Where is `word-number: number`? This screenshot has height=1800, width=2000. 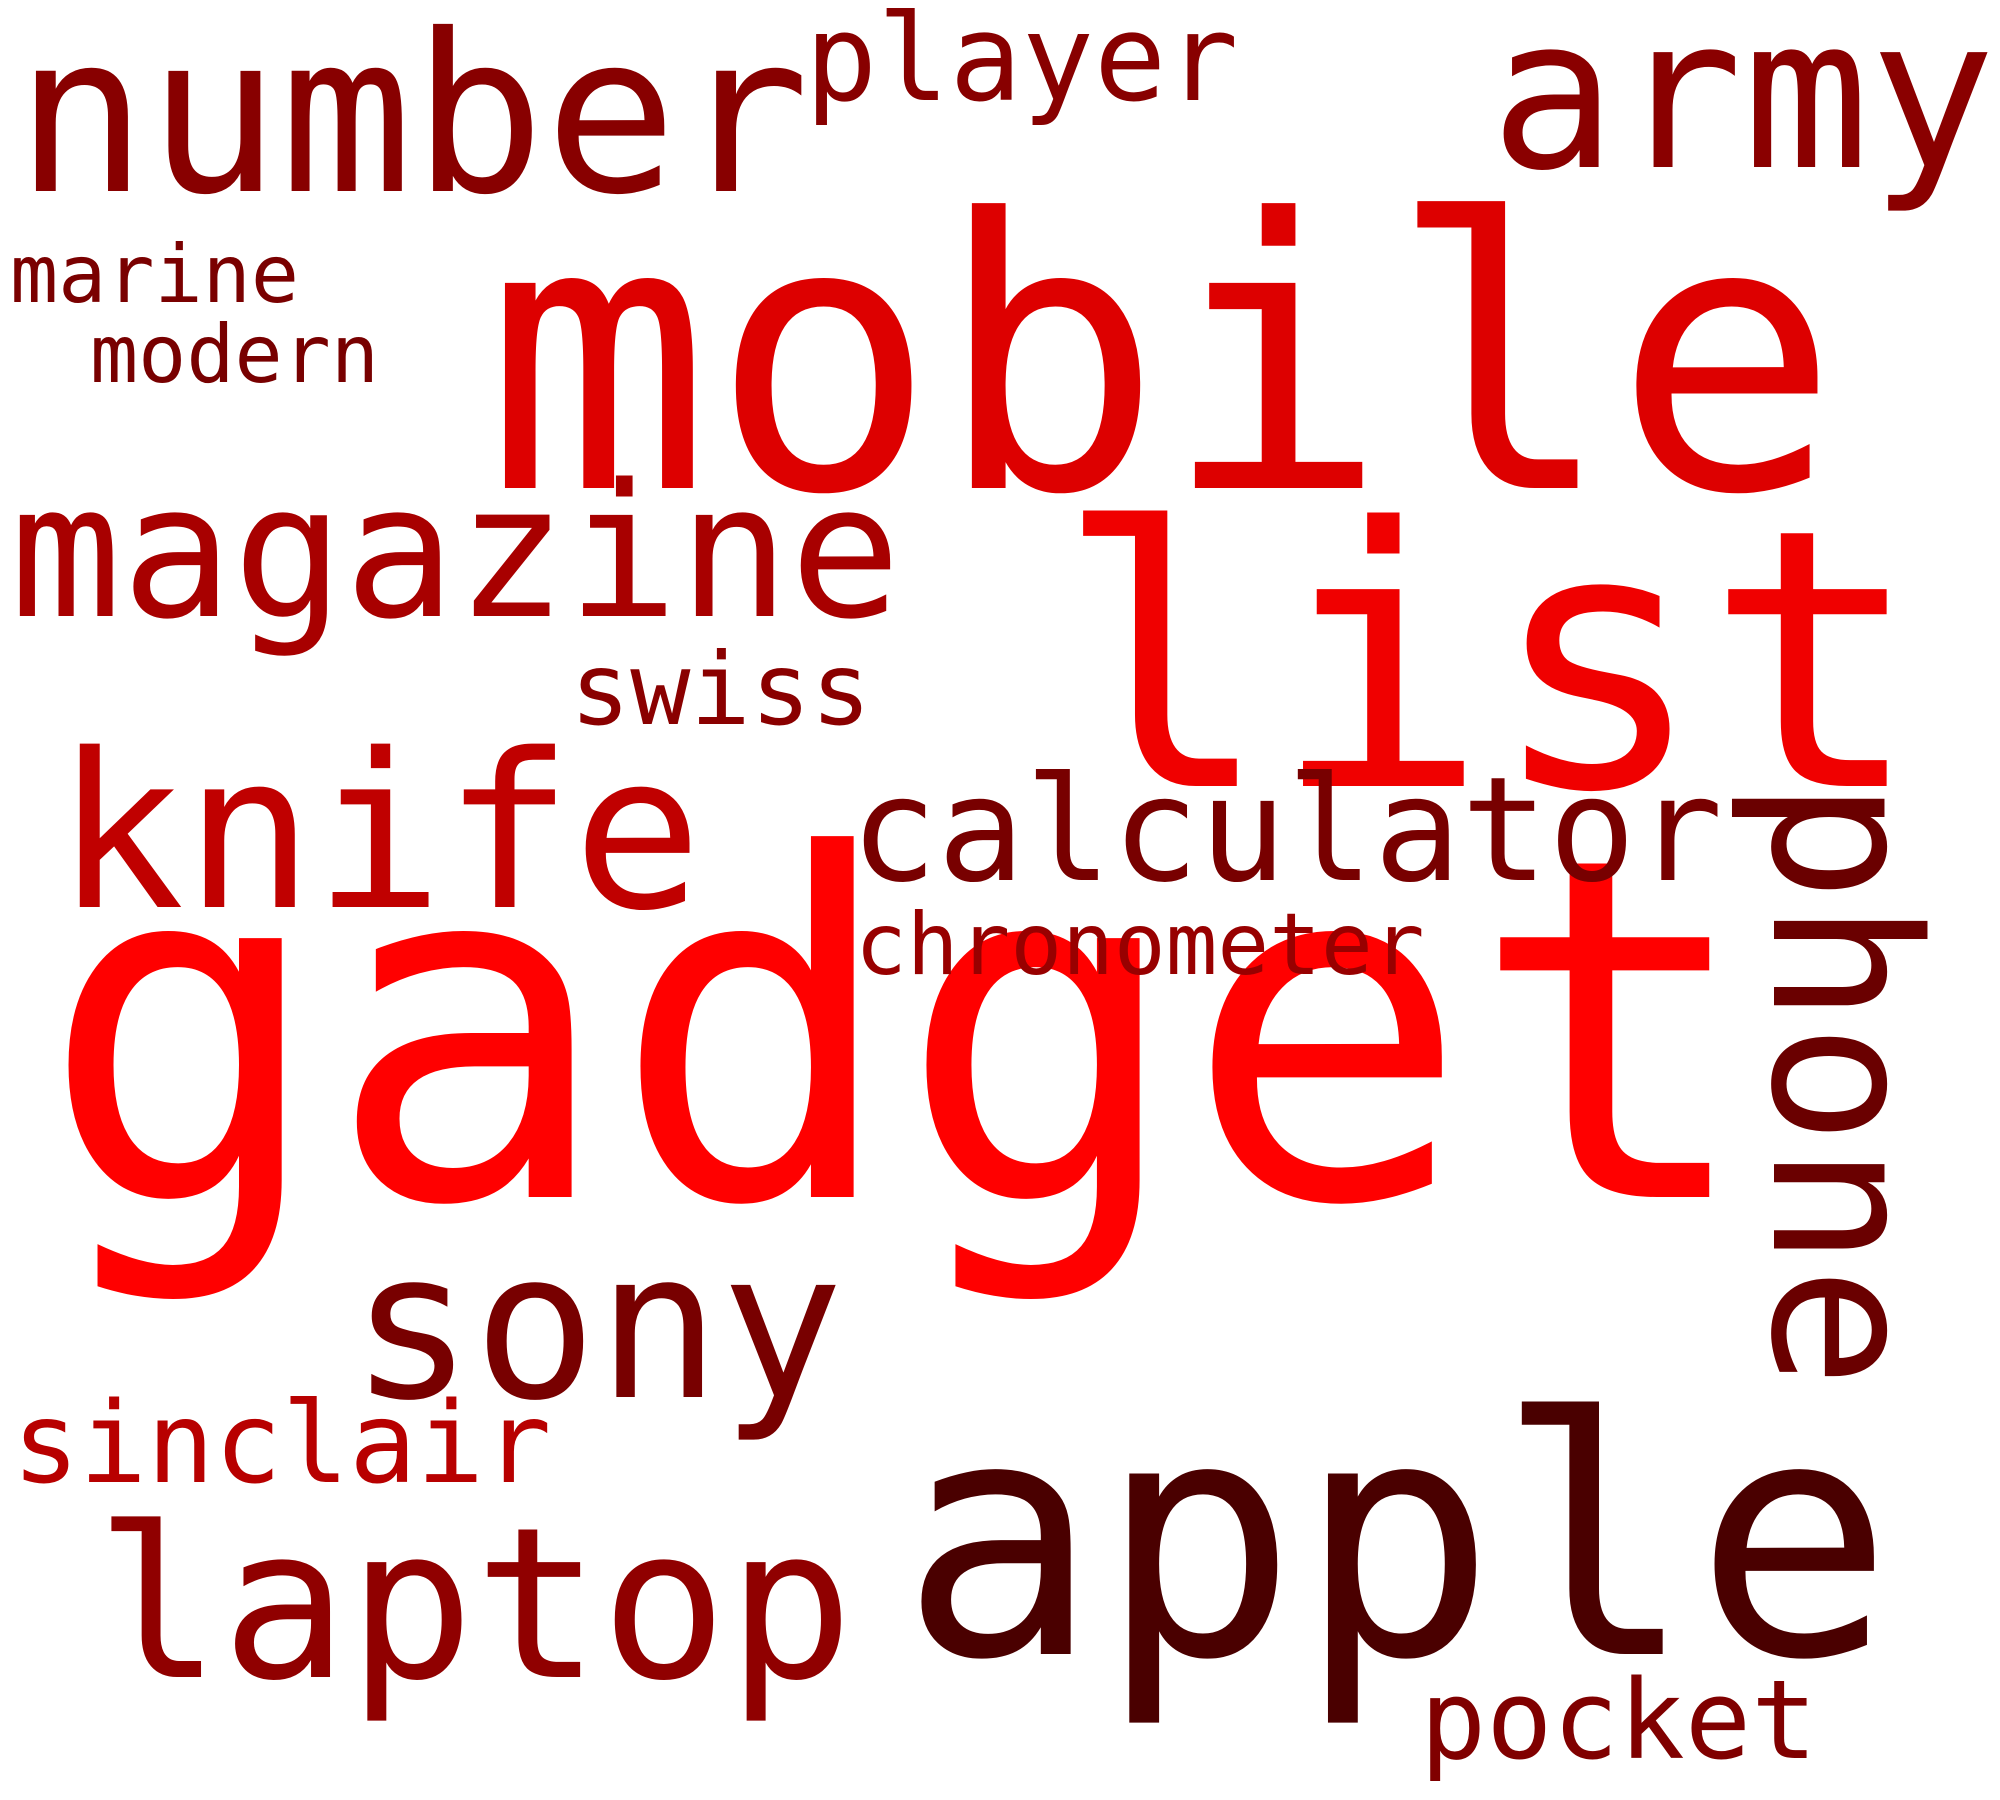 word-number: number is located at coordinates (412, 121).